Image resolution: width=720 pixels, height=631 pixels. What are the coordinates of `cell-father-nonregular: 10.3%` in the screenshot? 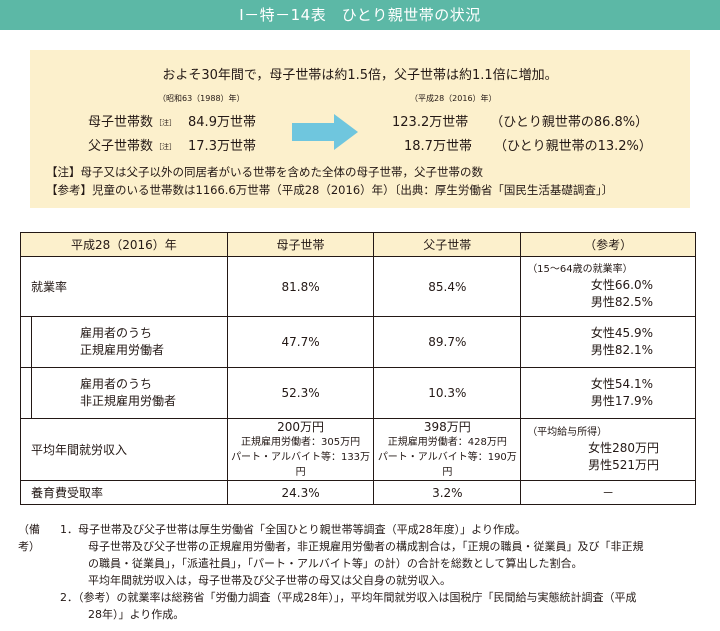 It's located at (447, 393).